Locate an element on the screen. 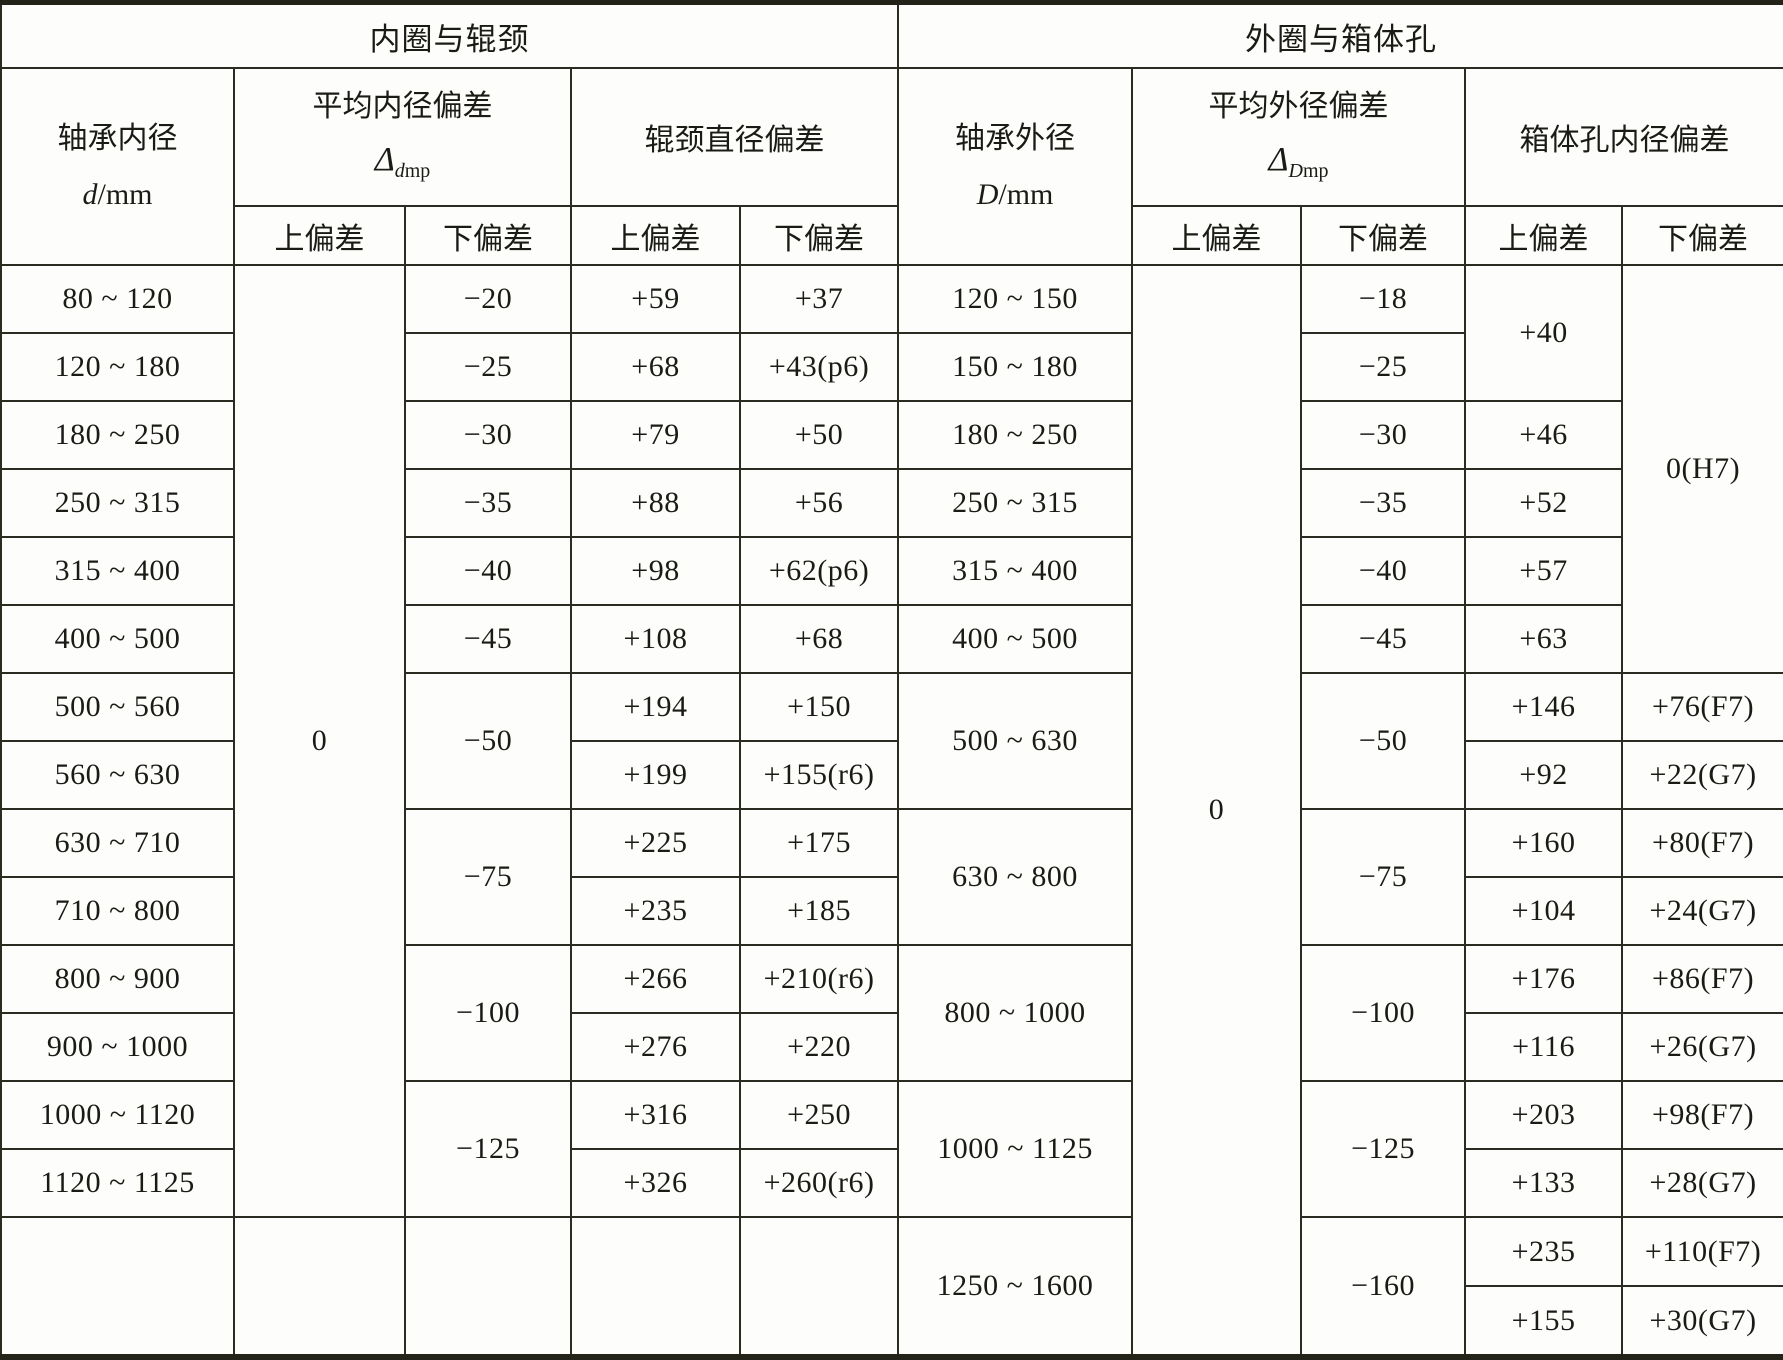  table-row: 250 ~ 315 −35 +88 +56 250 ~ 315 −35 +52 is located at coordinates (891, 503).